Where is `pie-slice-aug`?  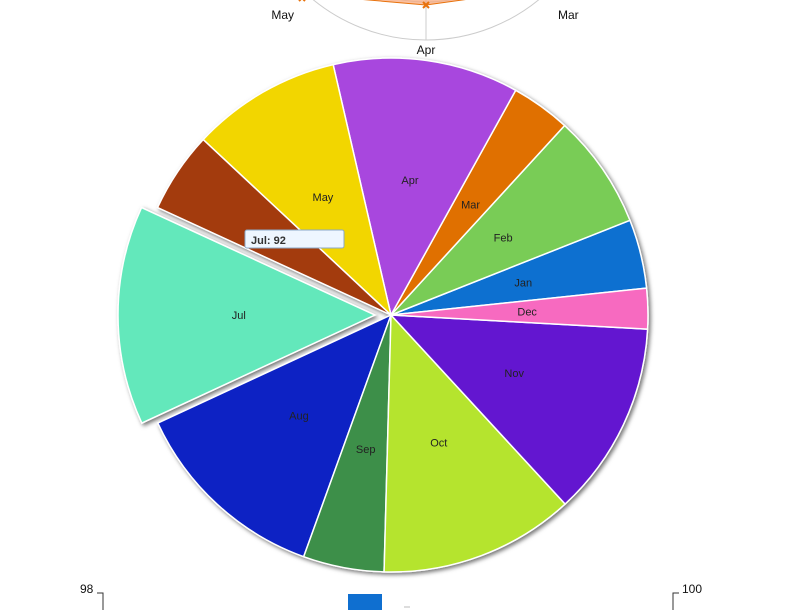 pie-slice-aug is located at coordinates (274, 435).